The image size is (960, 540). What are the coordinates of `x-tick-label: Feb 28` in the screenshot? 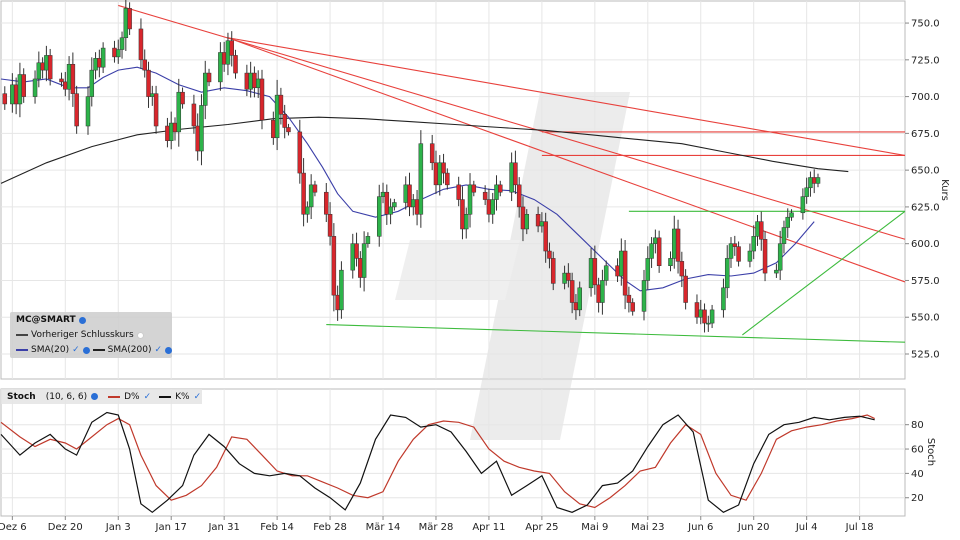 It's located at (330, 527).